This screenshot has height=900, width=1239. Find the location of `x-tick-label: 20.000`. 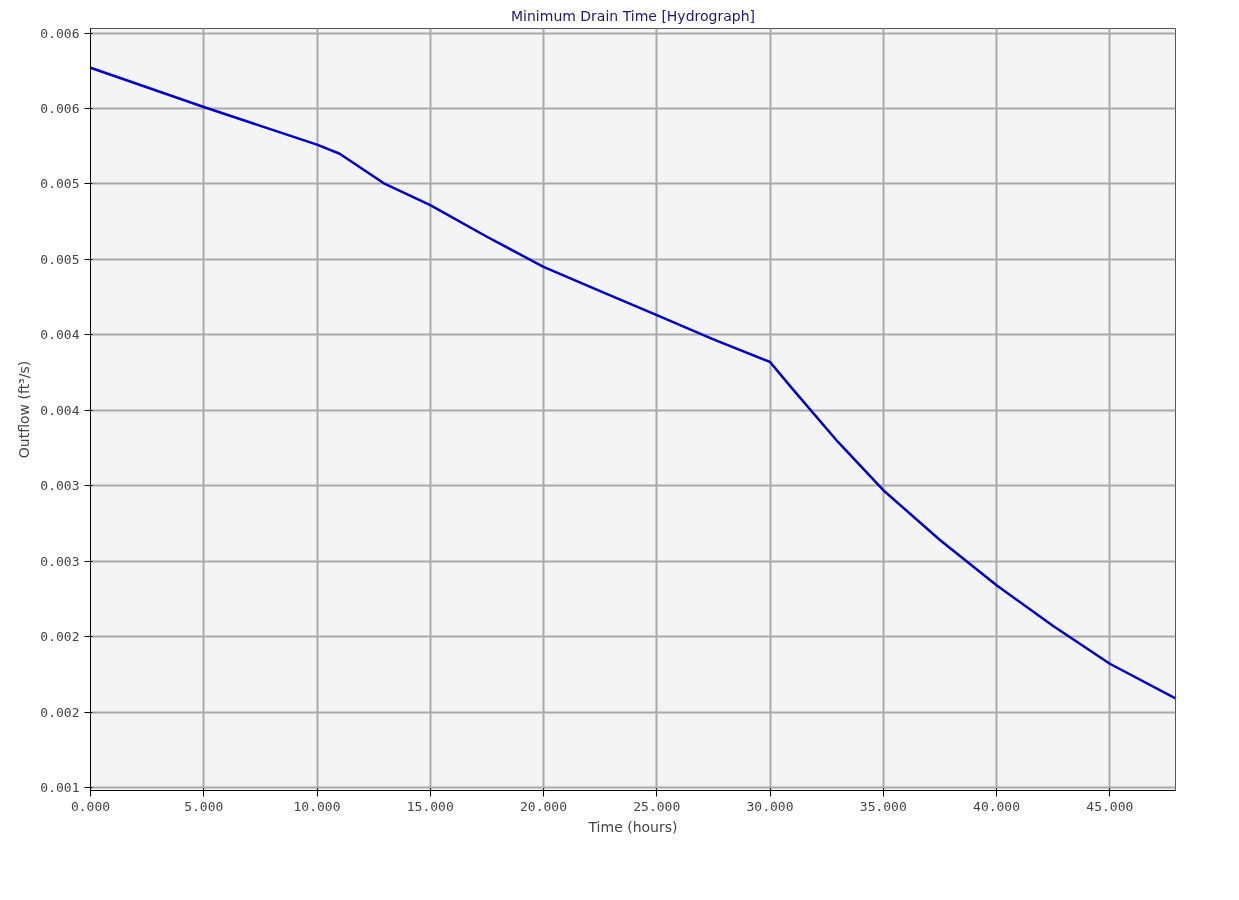

x-tick-label: 20.000 is located at coordinates (544, 806).